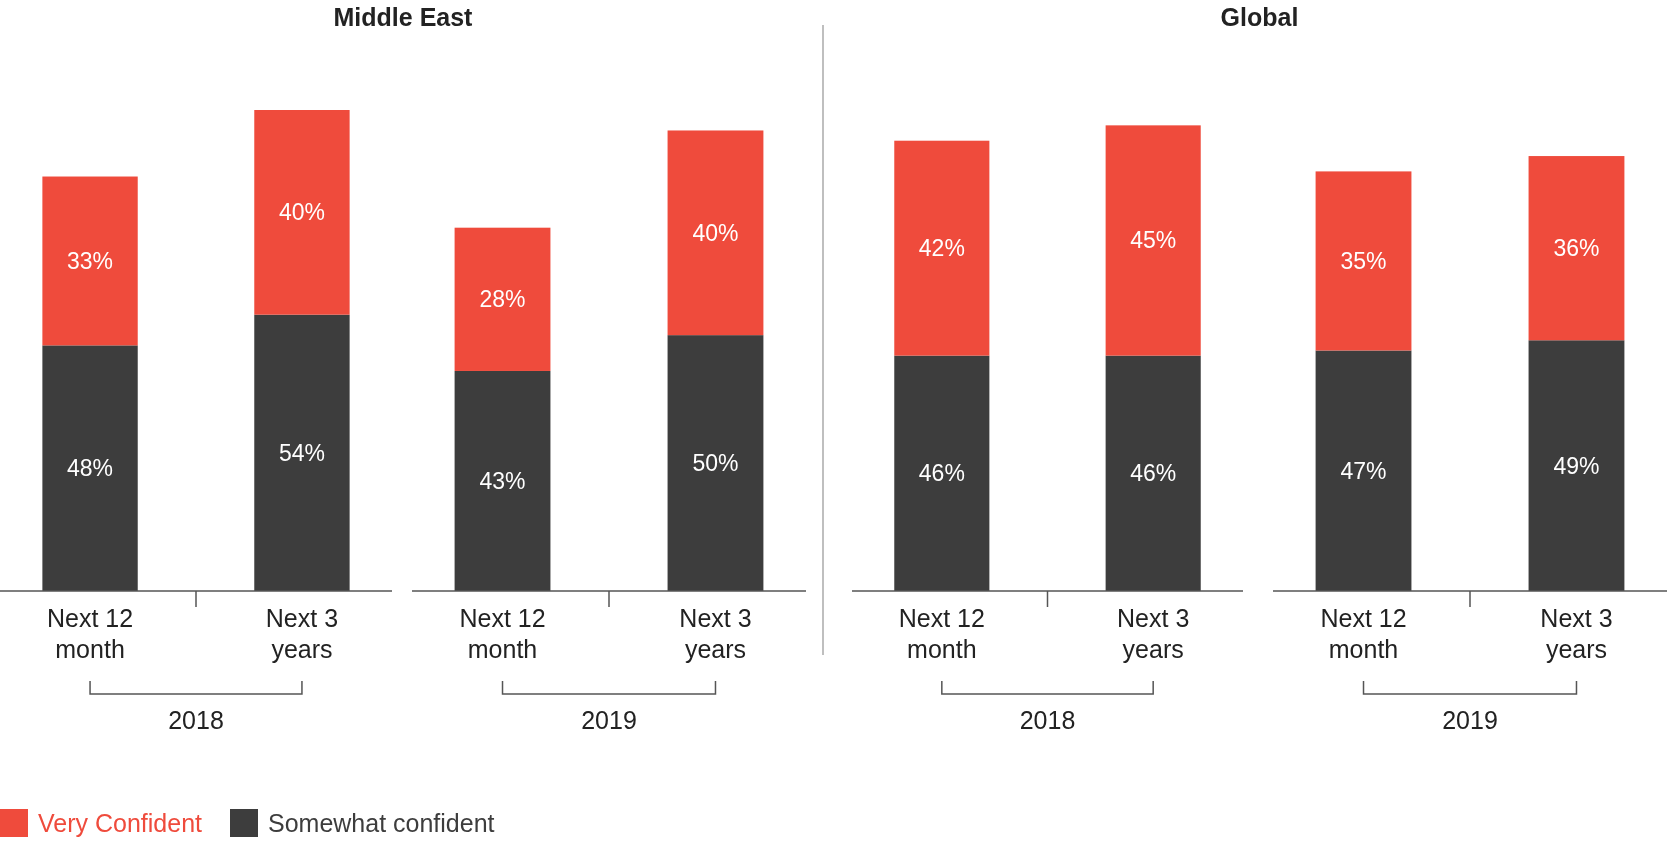 This screenshot has width=1670, height=843. I want to click on data-label: 48%, so click(90, 468).